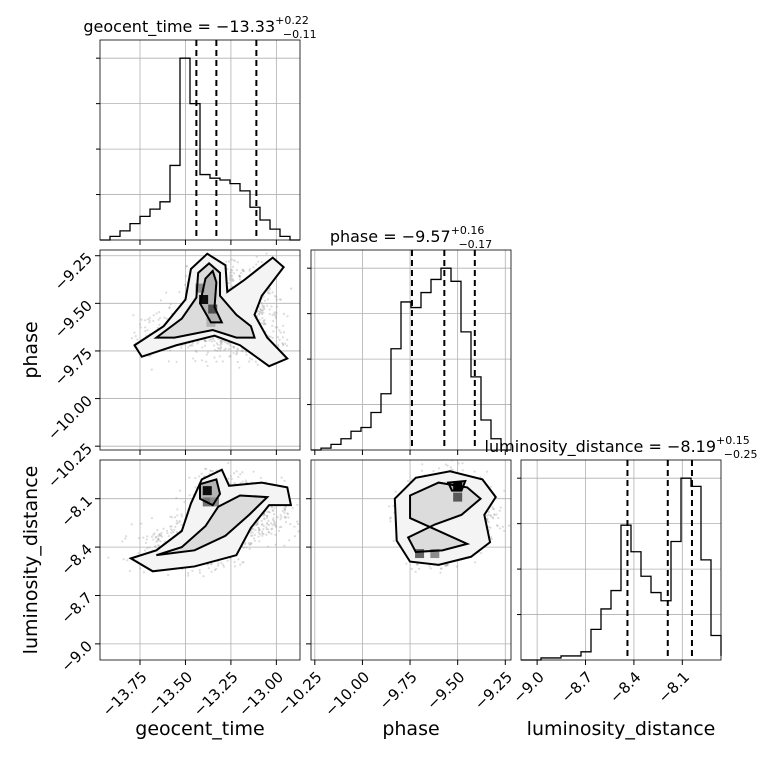  Describe the element at coordinates (31, 349) in the screenshot. I see `y-axis-label: phase` at that location.